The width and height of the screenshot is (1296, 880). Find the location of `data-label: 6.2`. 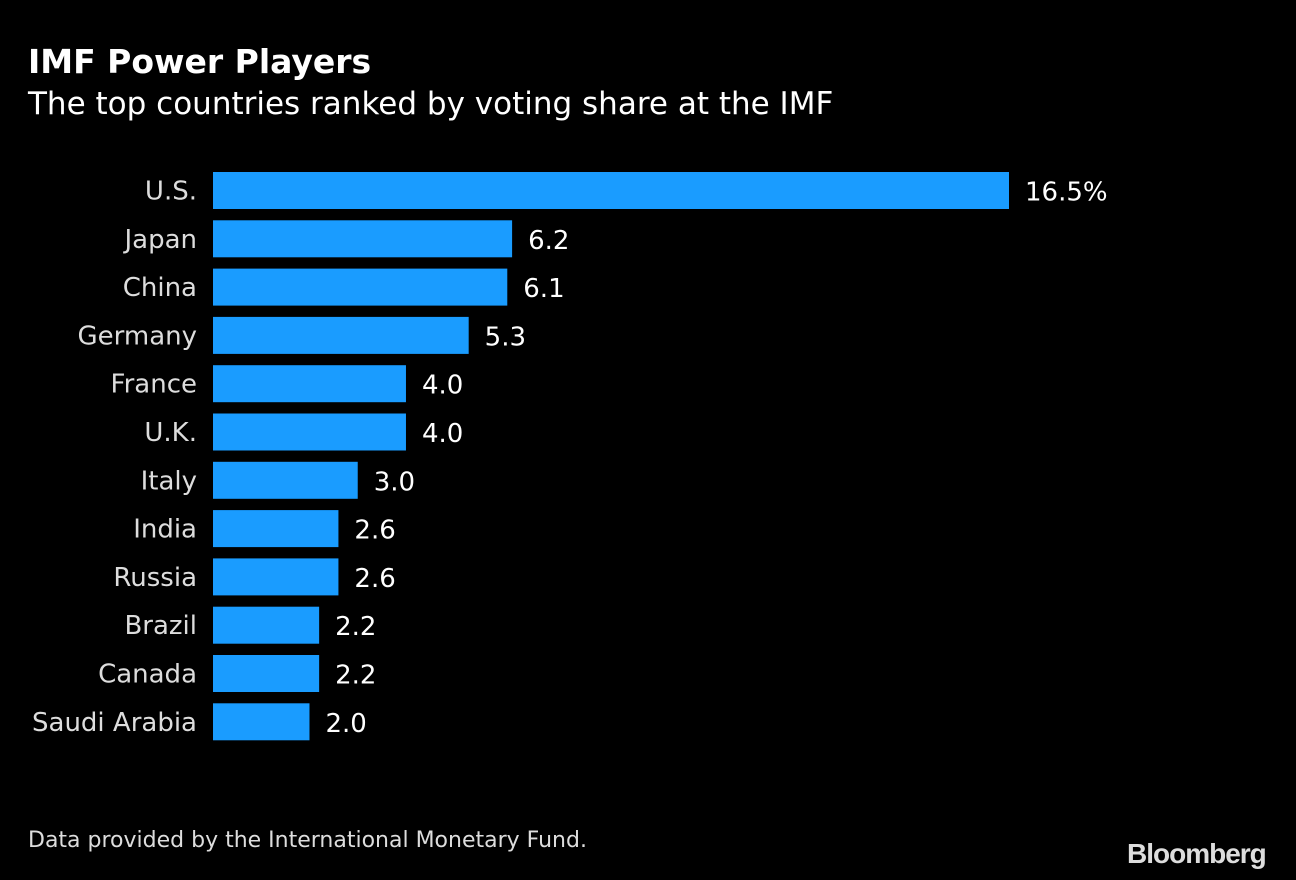

data-label: 6.2 is located at coordinates (548, 241).